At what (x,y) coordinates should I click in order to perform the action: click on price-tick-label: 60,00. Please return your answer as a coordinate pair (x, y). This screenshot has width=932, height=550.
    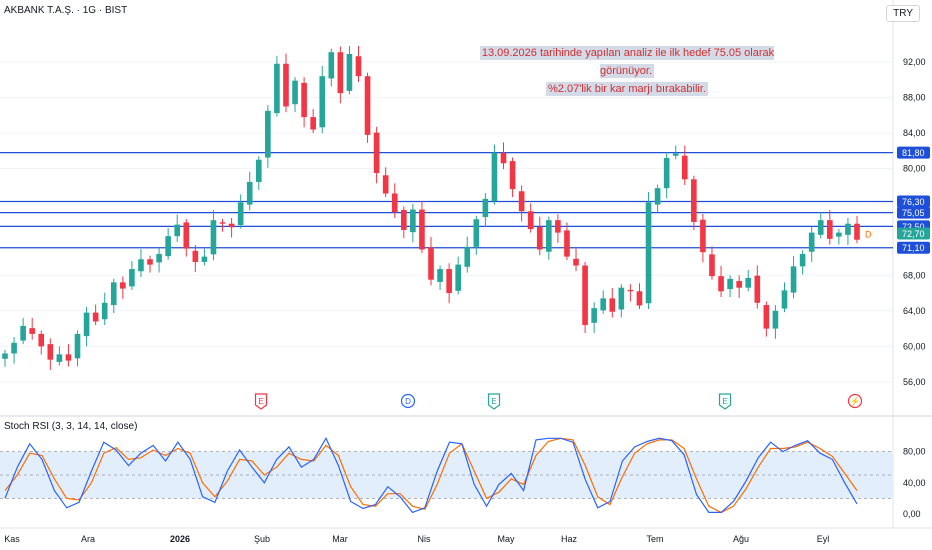
    Looking at the image, I should click on (914, 346).